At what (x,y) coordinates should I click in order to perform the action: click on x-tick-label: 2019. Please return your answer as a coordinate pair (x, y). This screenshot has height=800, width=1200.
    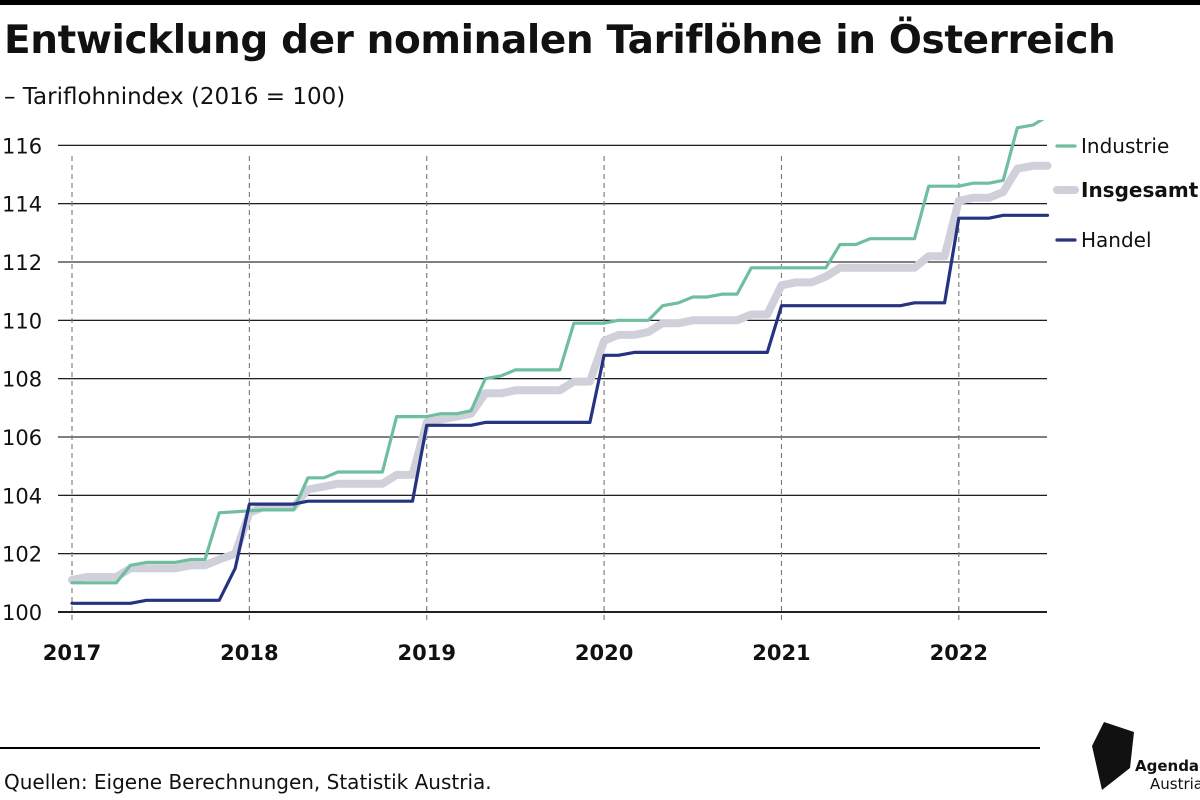
    Looking at the image, I should click on (427, 653).